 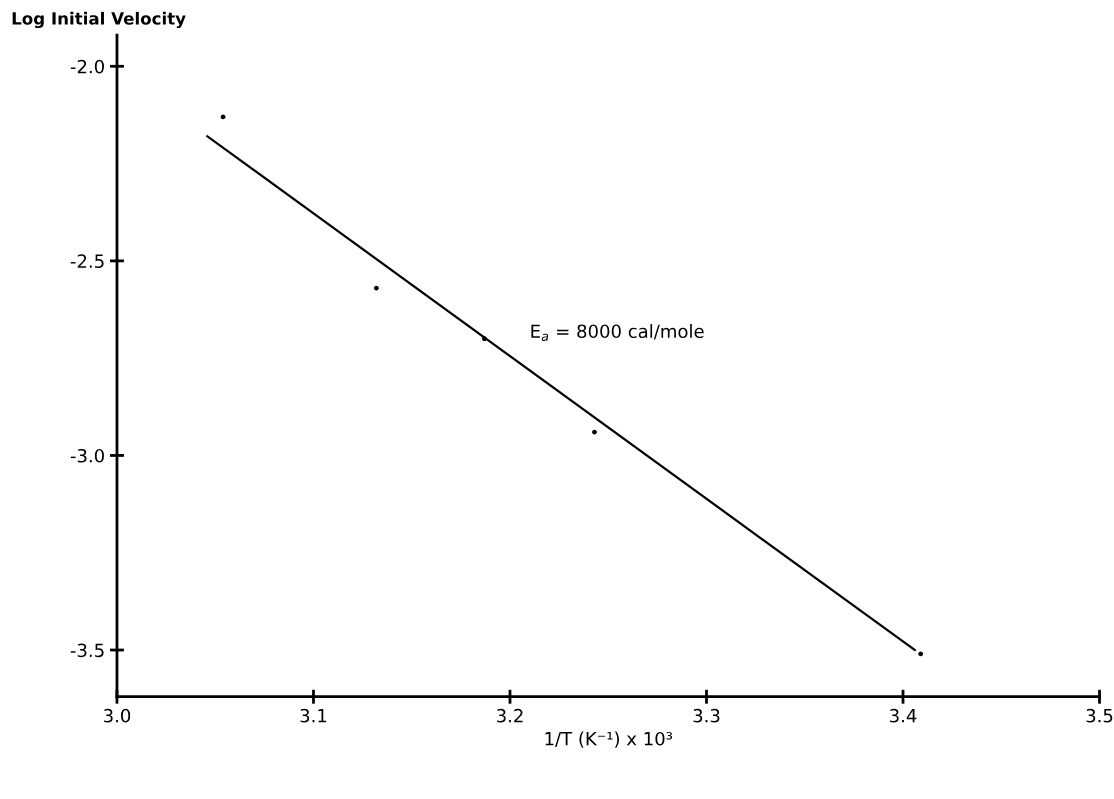 I want to click on y-axis-title: Log Initial Velocity, so click(x=99, y=20).